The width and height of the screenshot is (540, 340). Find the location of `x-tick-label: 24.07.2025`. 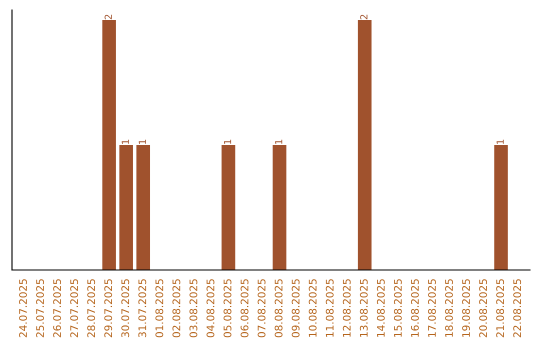

x-tick-label: 24.07.2025 is located at coordinates (23, 308).